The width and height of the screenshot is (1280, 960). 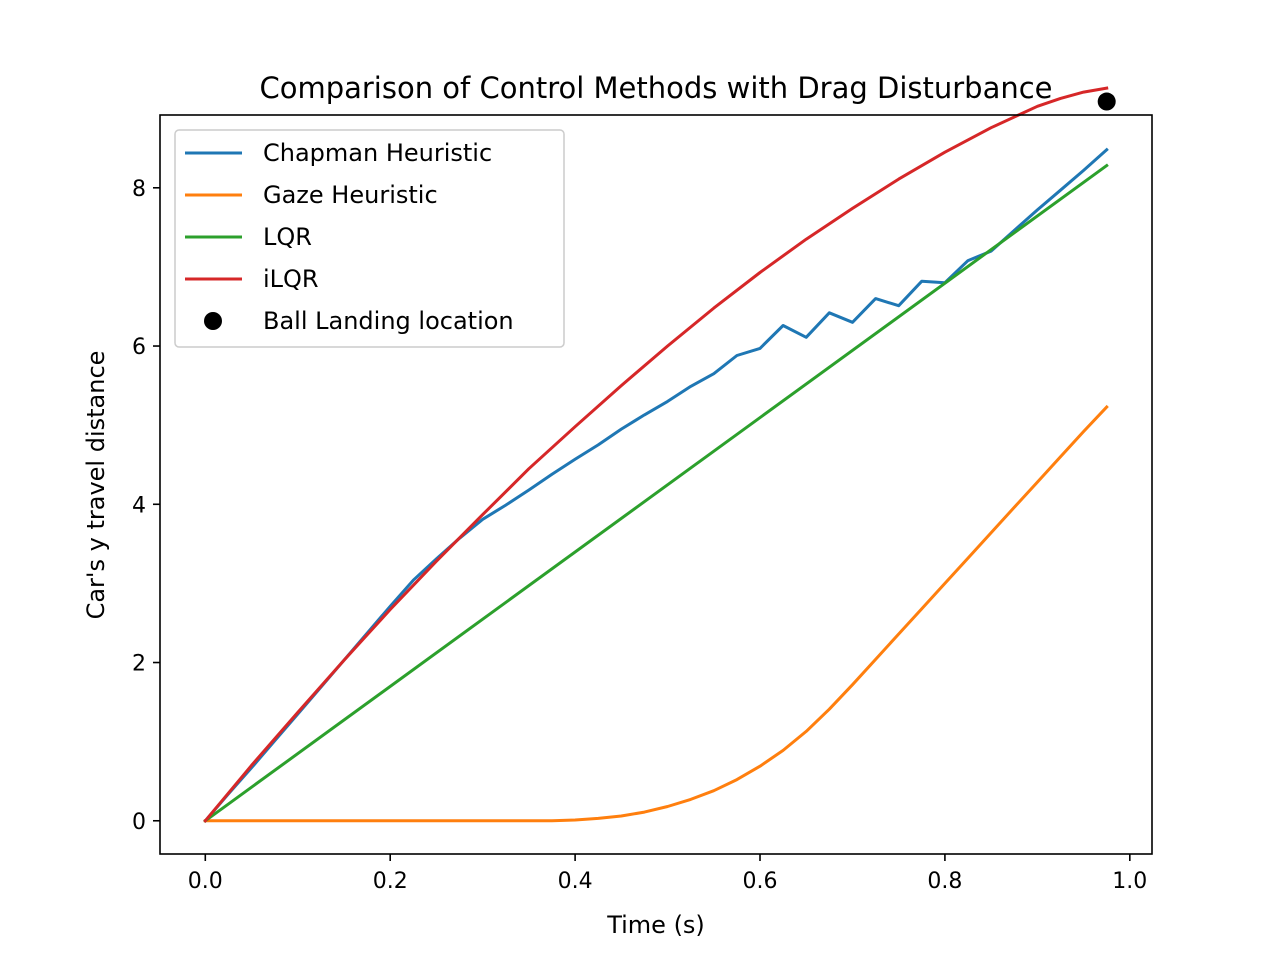 What do you see at coordinates (139, 505) in the screenshot?
I see `y-tick-label: 4` at bounding box center [139, 505].